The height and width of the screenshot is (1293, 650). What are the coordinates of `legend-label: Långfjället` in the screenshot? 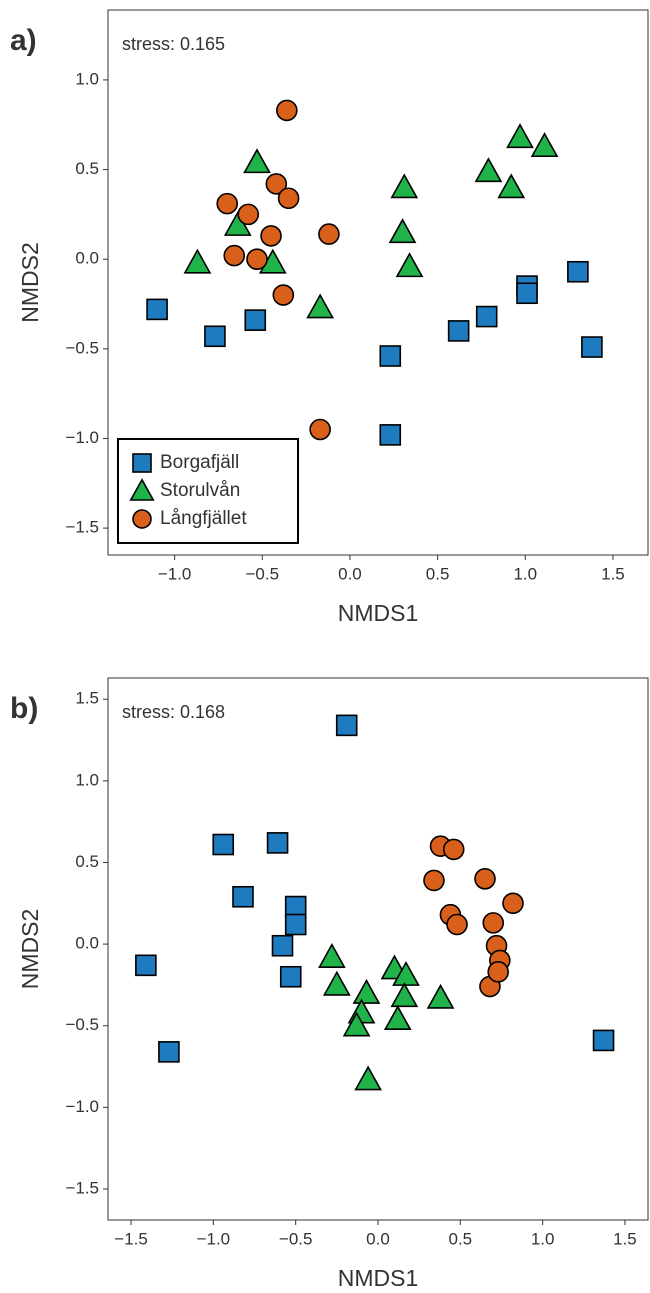 It's located at (203, 518).